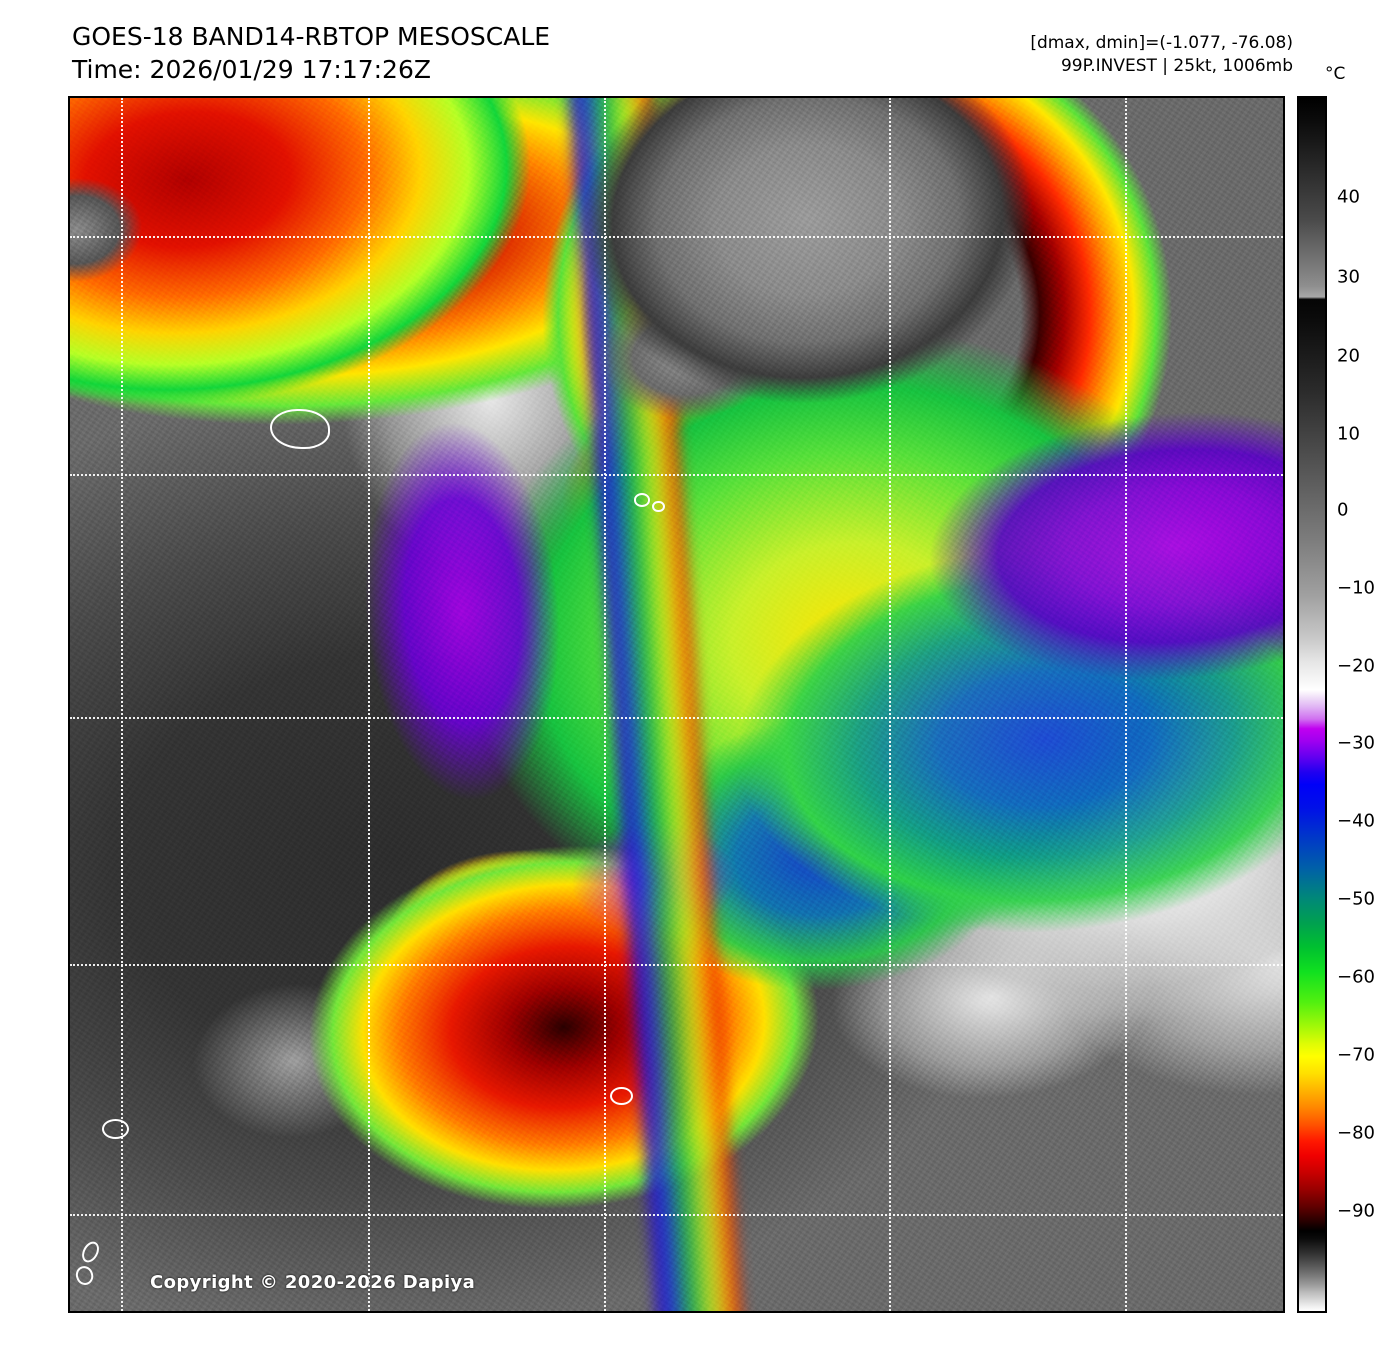  Describe the element at coordinates (1356, 1055) in the screenshot. I see `colorbar-tick-11: −70` at that location.